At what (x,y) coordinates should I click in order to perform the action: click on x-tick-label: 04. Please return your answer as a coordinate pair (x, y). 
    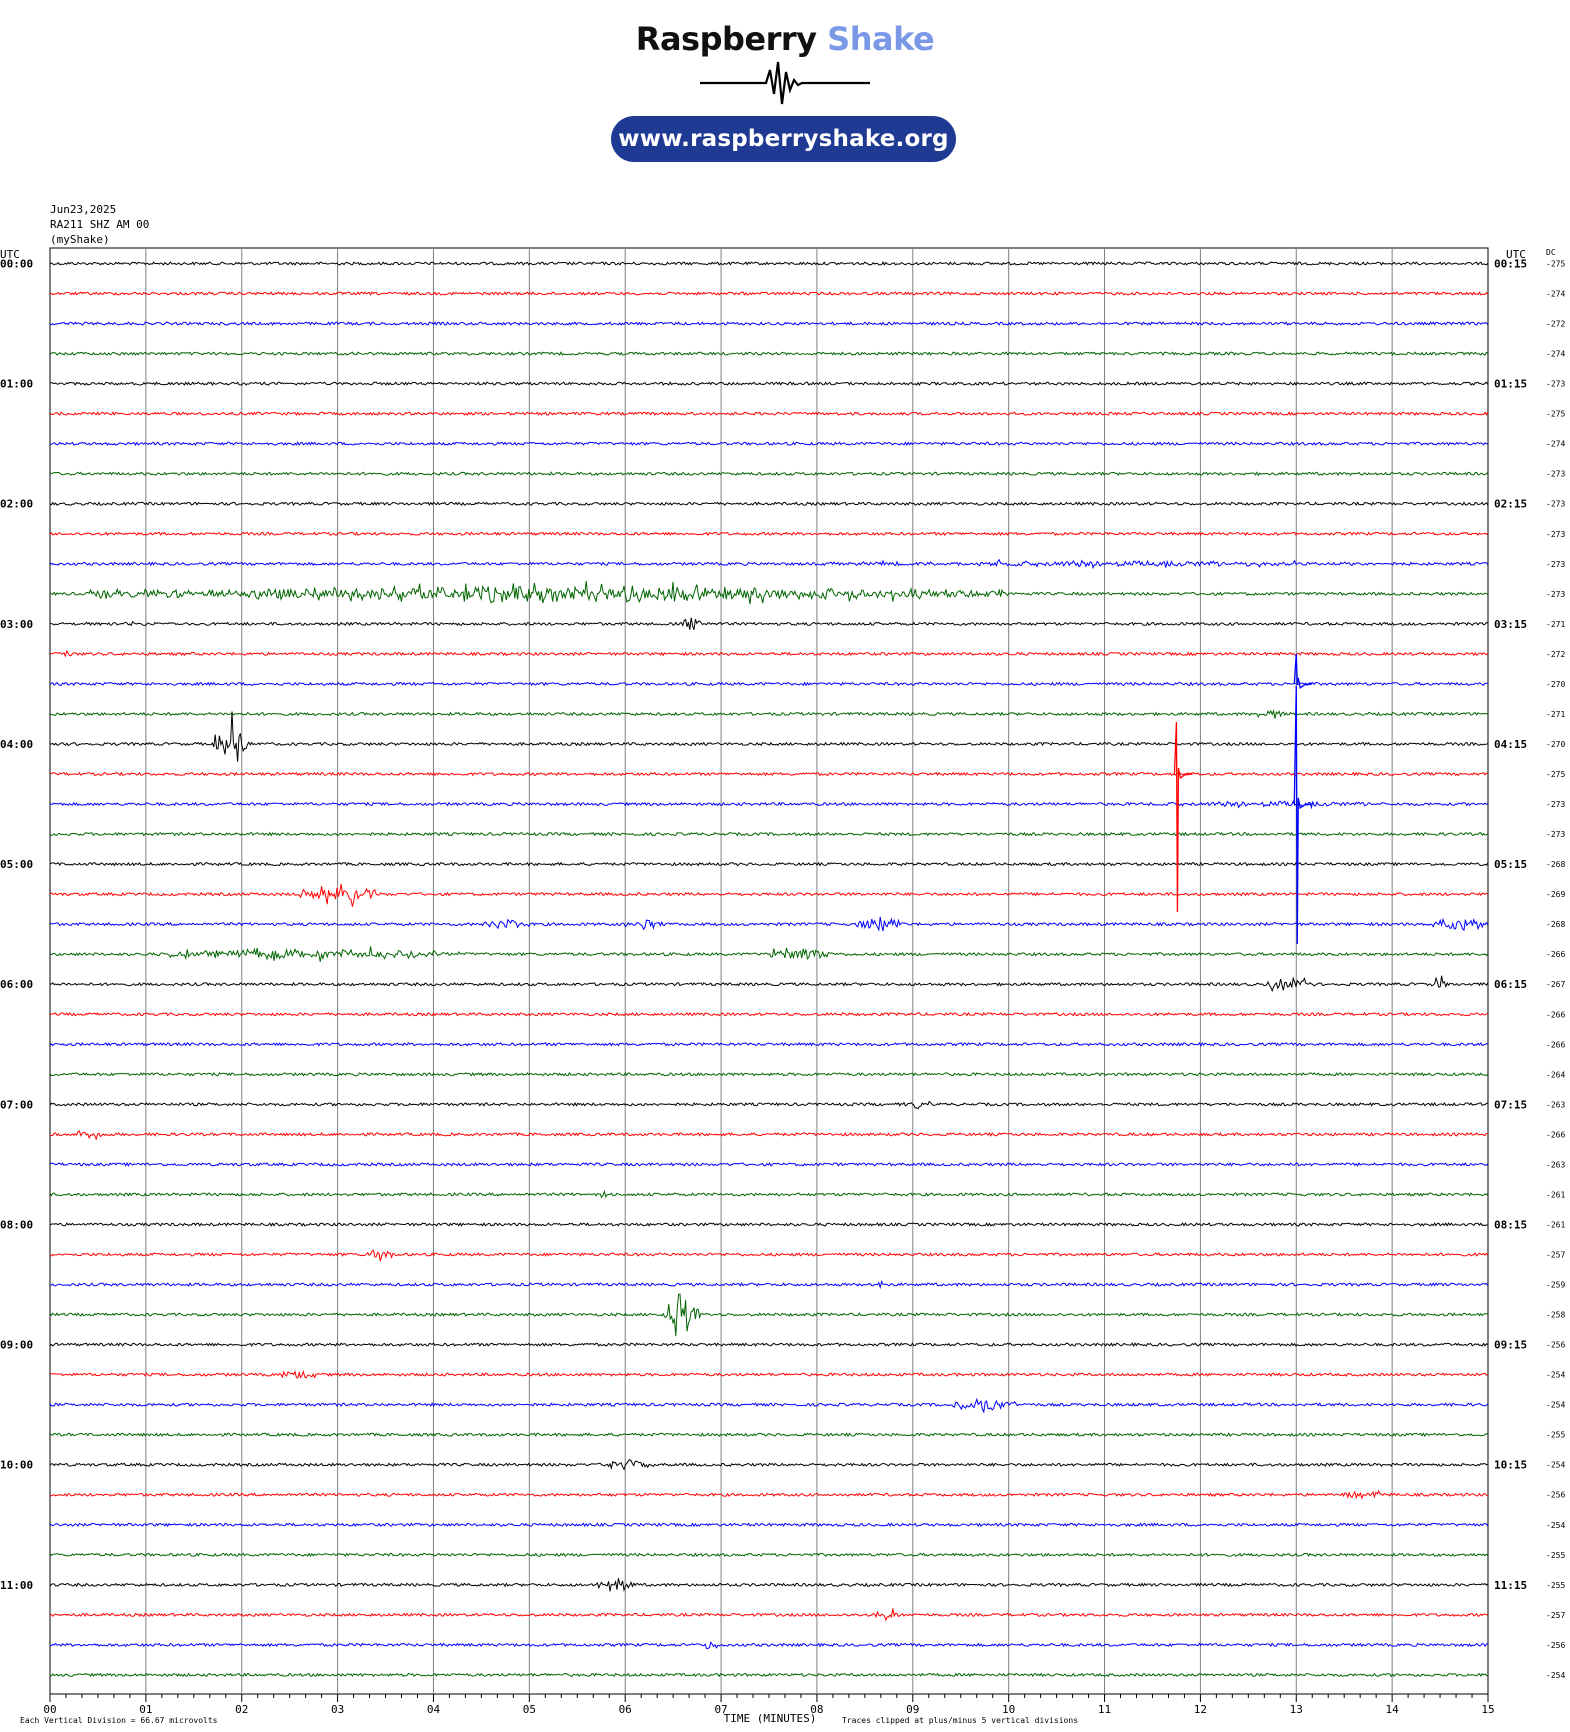
    Looking at the image, I should click on (434, 1709).